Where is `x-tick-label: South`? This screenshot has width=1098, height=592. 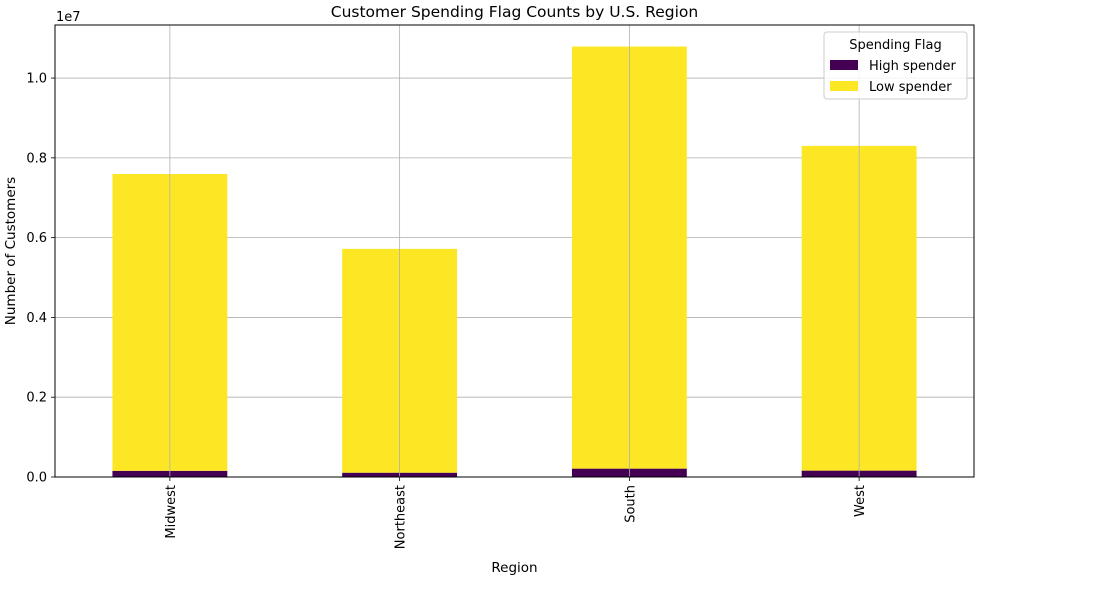
x-tick-label: South is located at coordinates (630, 504).